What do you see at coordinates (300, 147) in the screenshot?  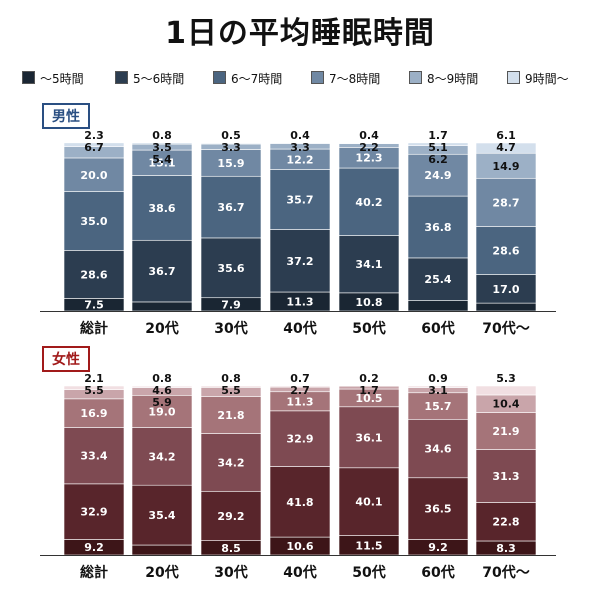 I see `data-label: 3.3` at bounding box center [300, 147].